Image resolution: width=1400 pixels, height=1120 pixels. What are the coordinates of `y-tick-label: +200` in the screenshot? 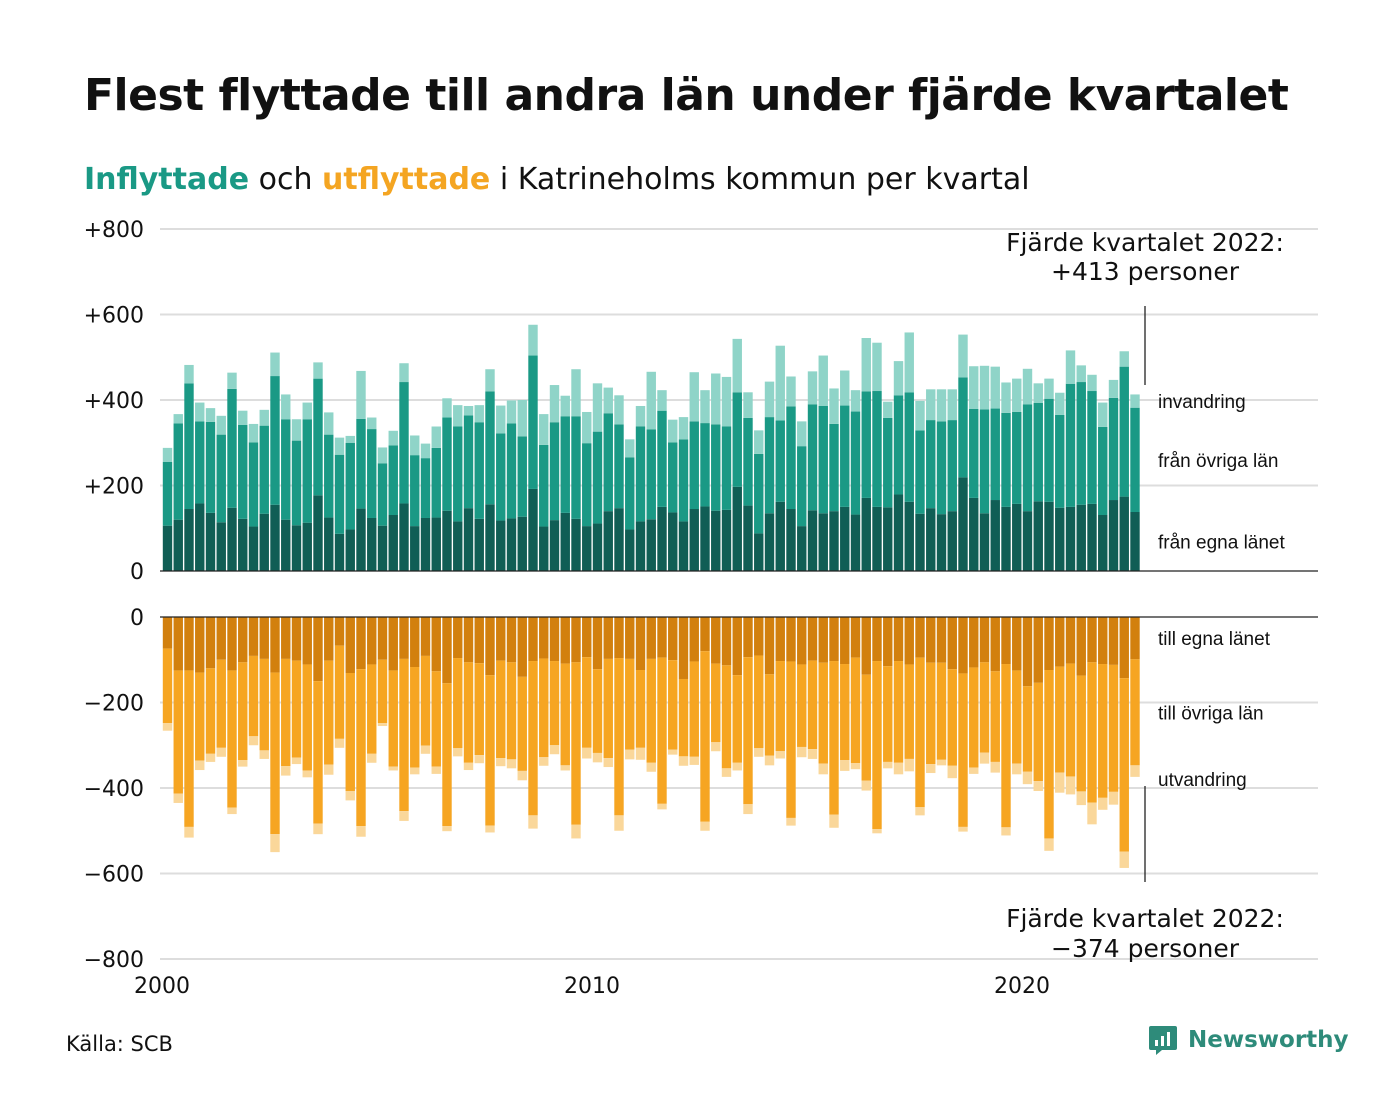 It's located at (114, 487).